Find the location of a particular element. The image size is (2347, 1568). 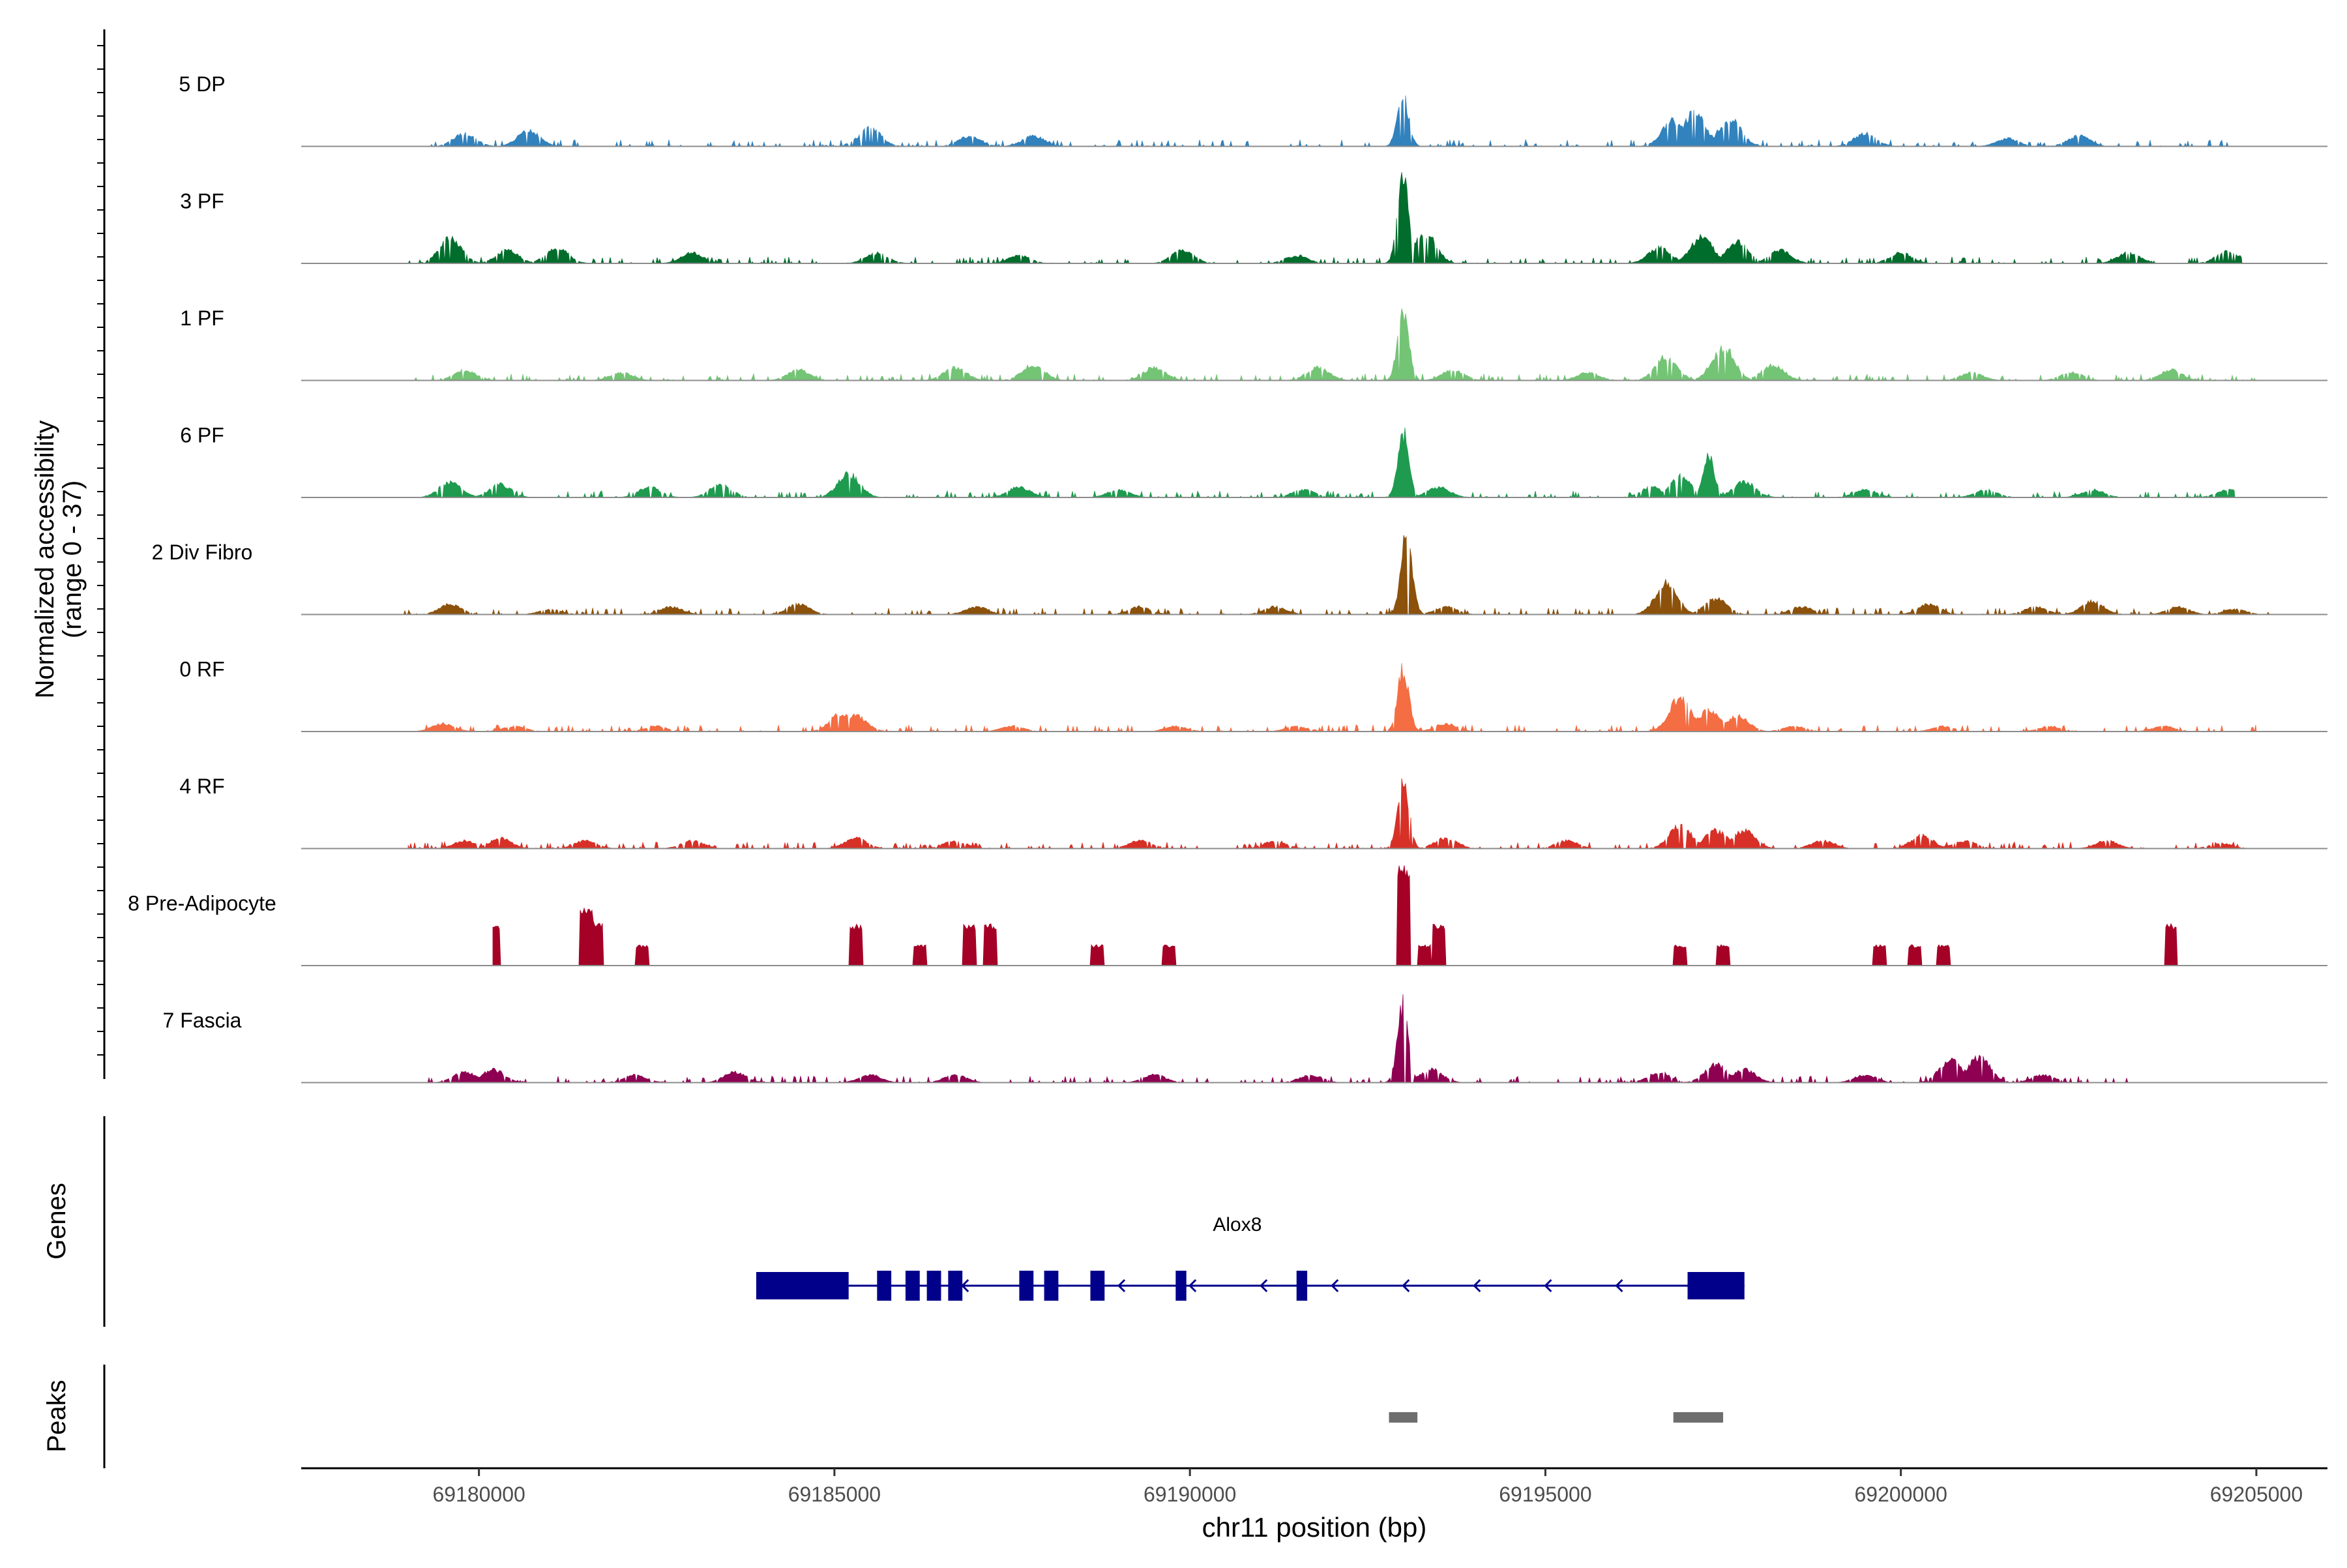

track-8: 7 Fascia is located at coordinates (1245, 1039).